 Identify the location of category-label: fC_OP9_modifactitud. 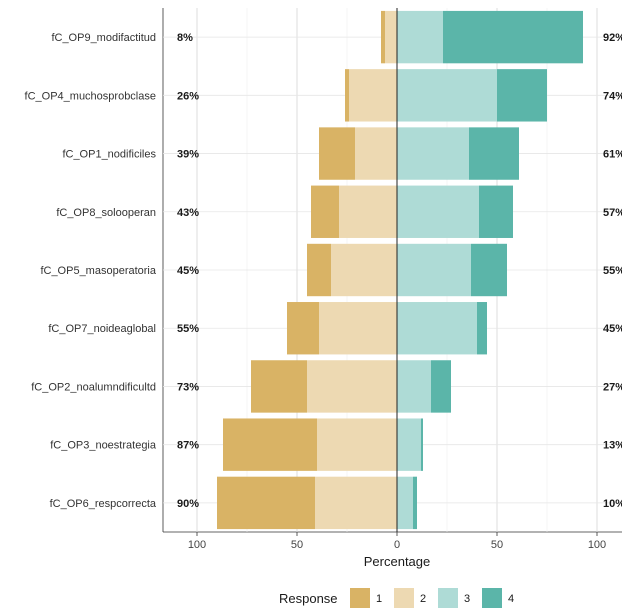
(103, 38).